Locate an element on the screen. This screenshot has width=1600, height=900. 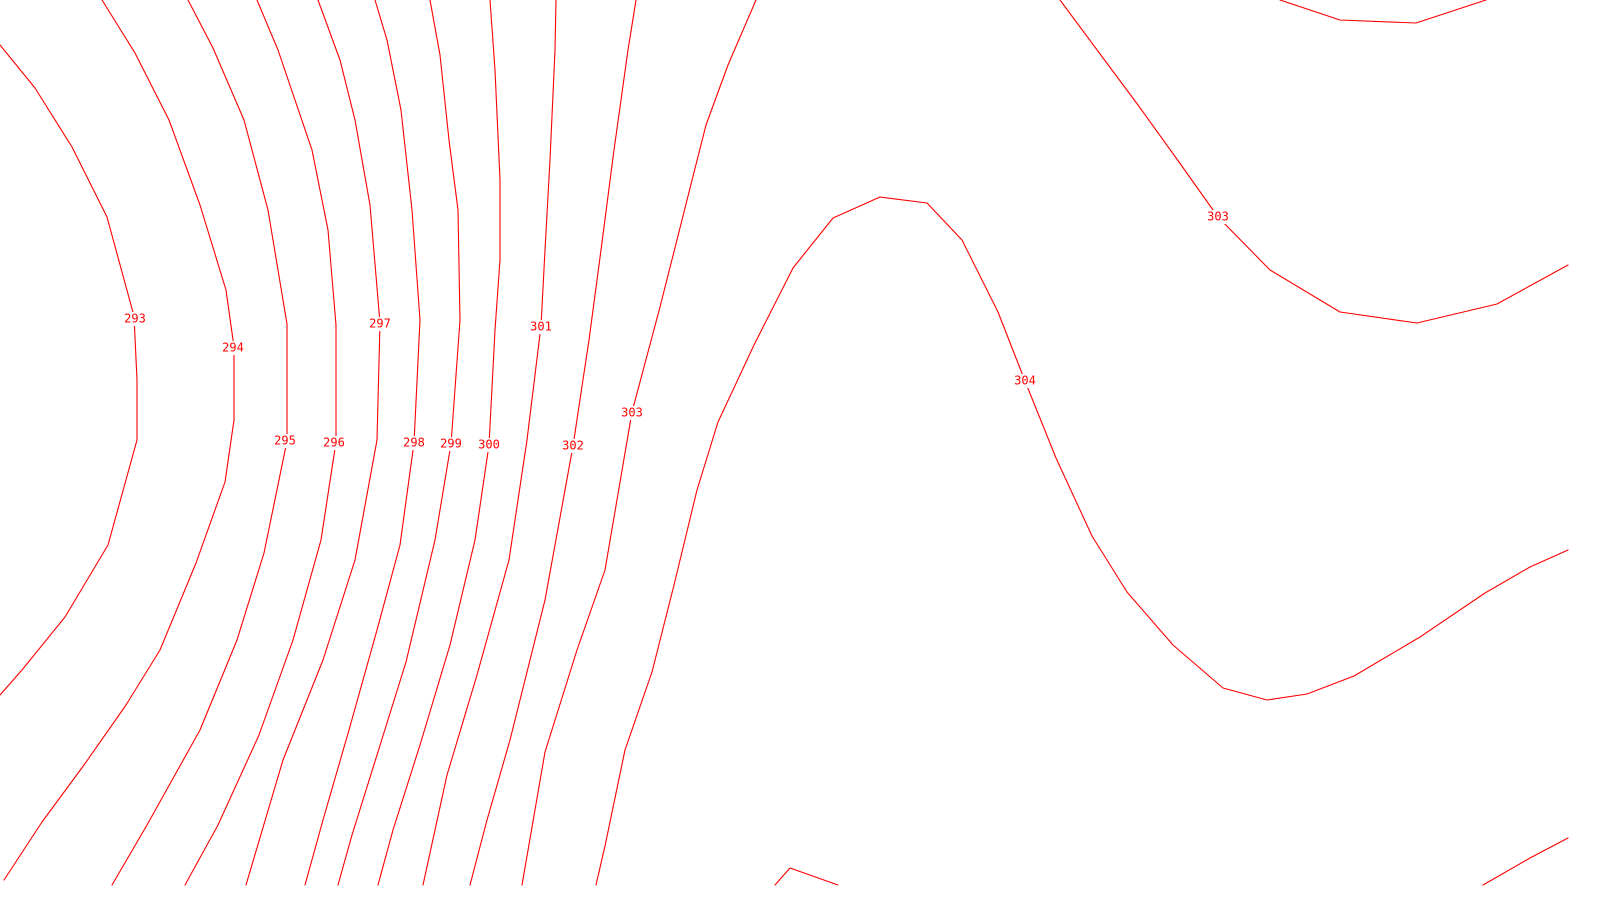
contour-label-302: 302 is located at coordinates (573, 446).